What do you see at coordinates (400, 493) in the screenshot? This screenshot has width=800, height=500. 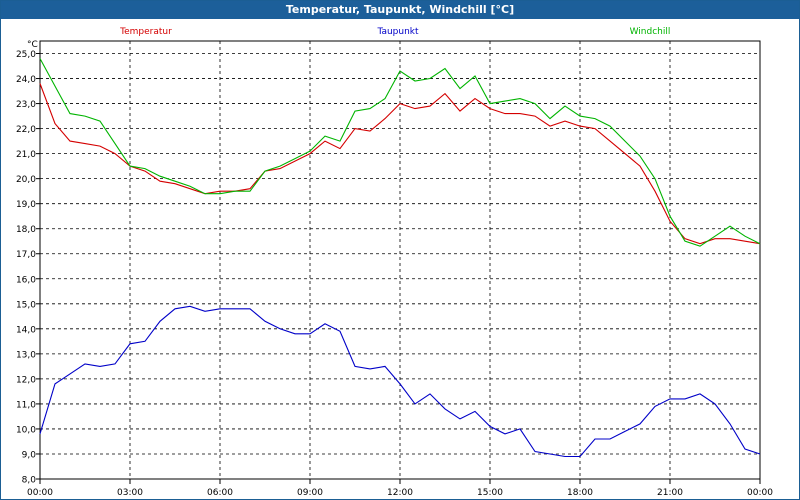 I see `x-tick-time-label: 12:00` at bounding box center [400, 493].